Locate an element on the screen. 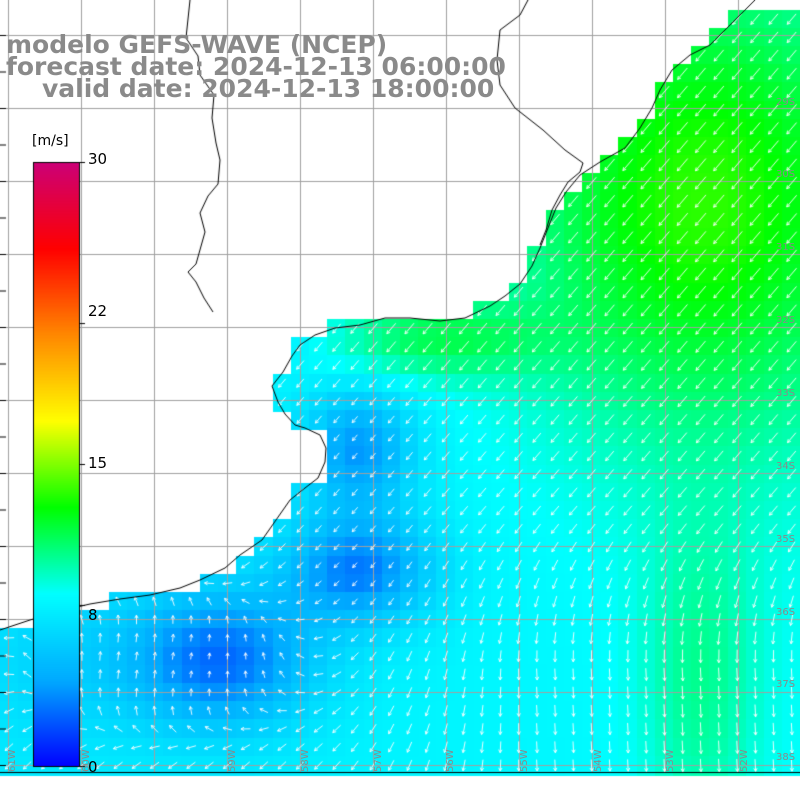 The width and height of the screenshot is (800, 800). colorbar-tick-0: 0 is located at coordinates (93, 767).